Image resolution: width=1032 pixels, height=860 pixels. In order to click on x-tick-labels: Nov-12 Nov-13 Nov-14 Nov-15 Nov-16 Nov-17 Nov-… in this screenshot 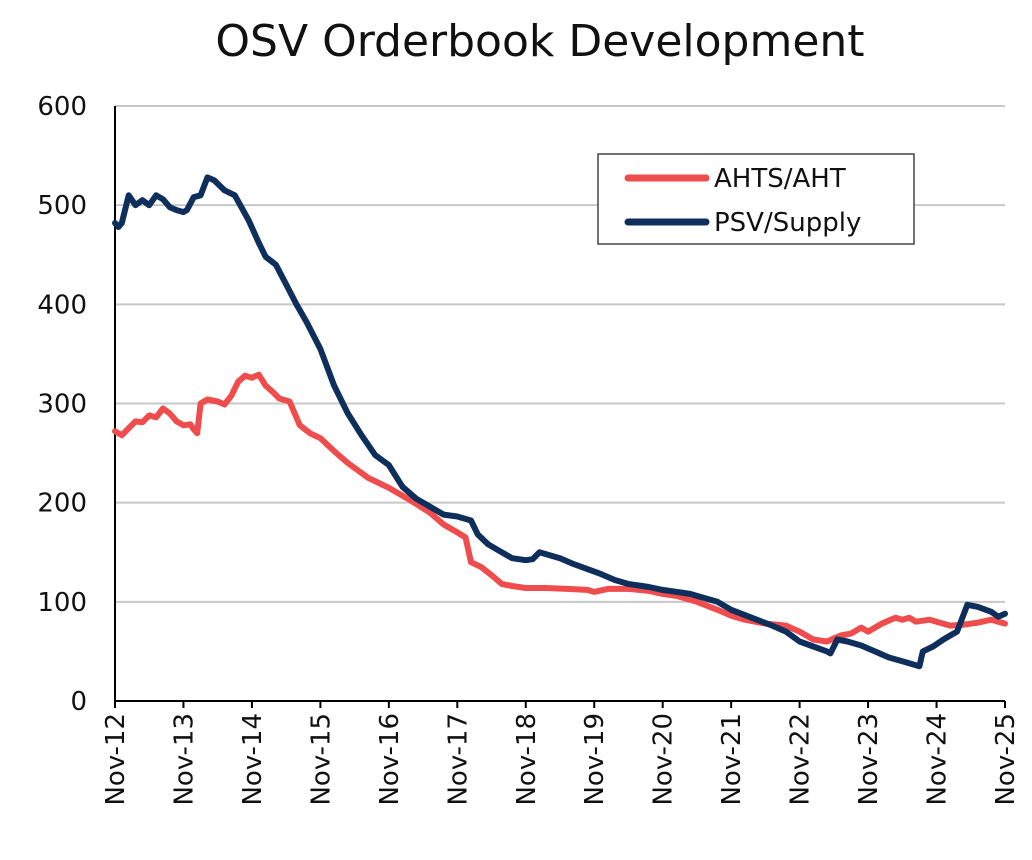, I will do `click(561, 759)`.